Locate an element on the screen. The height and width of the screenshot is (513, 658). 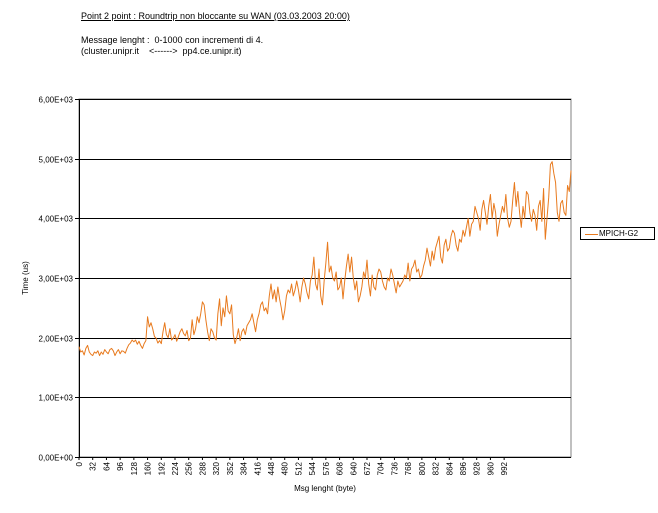
x-tick-label: 672 is located at coordinates (367, 468).